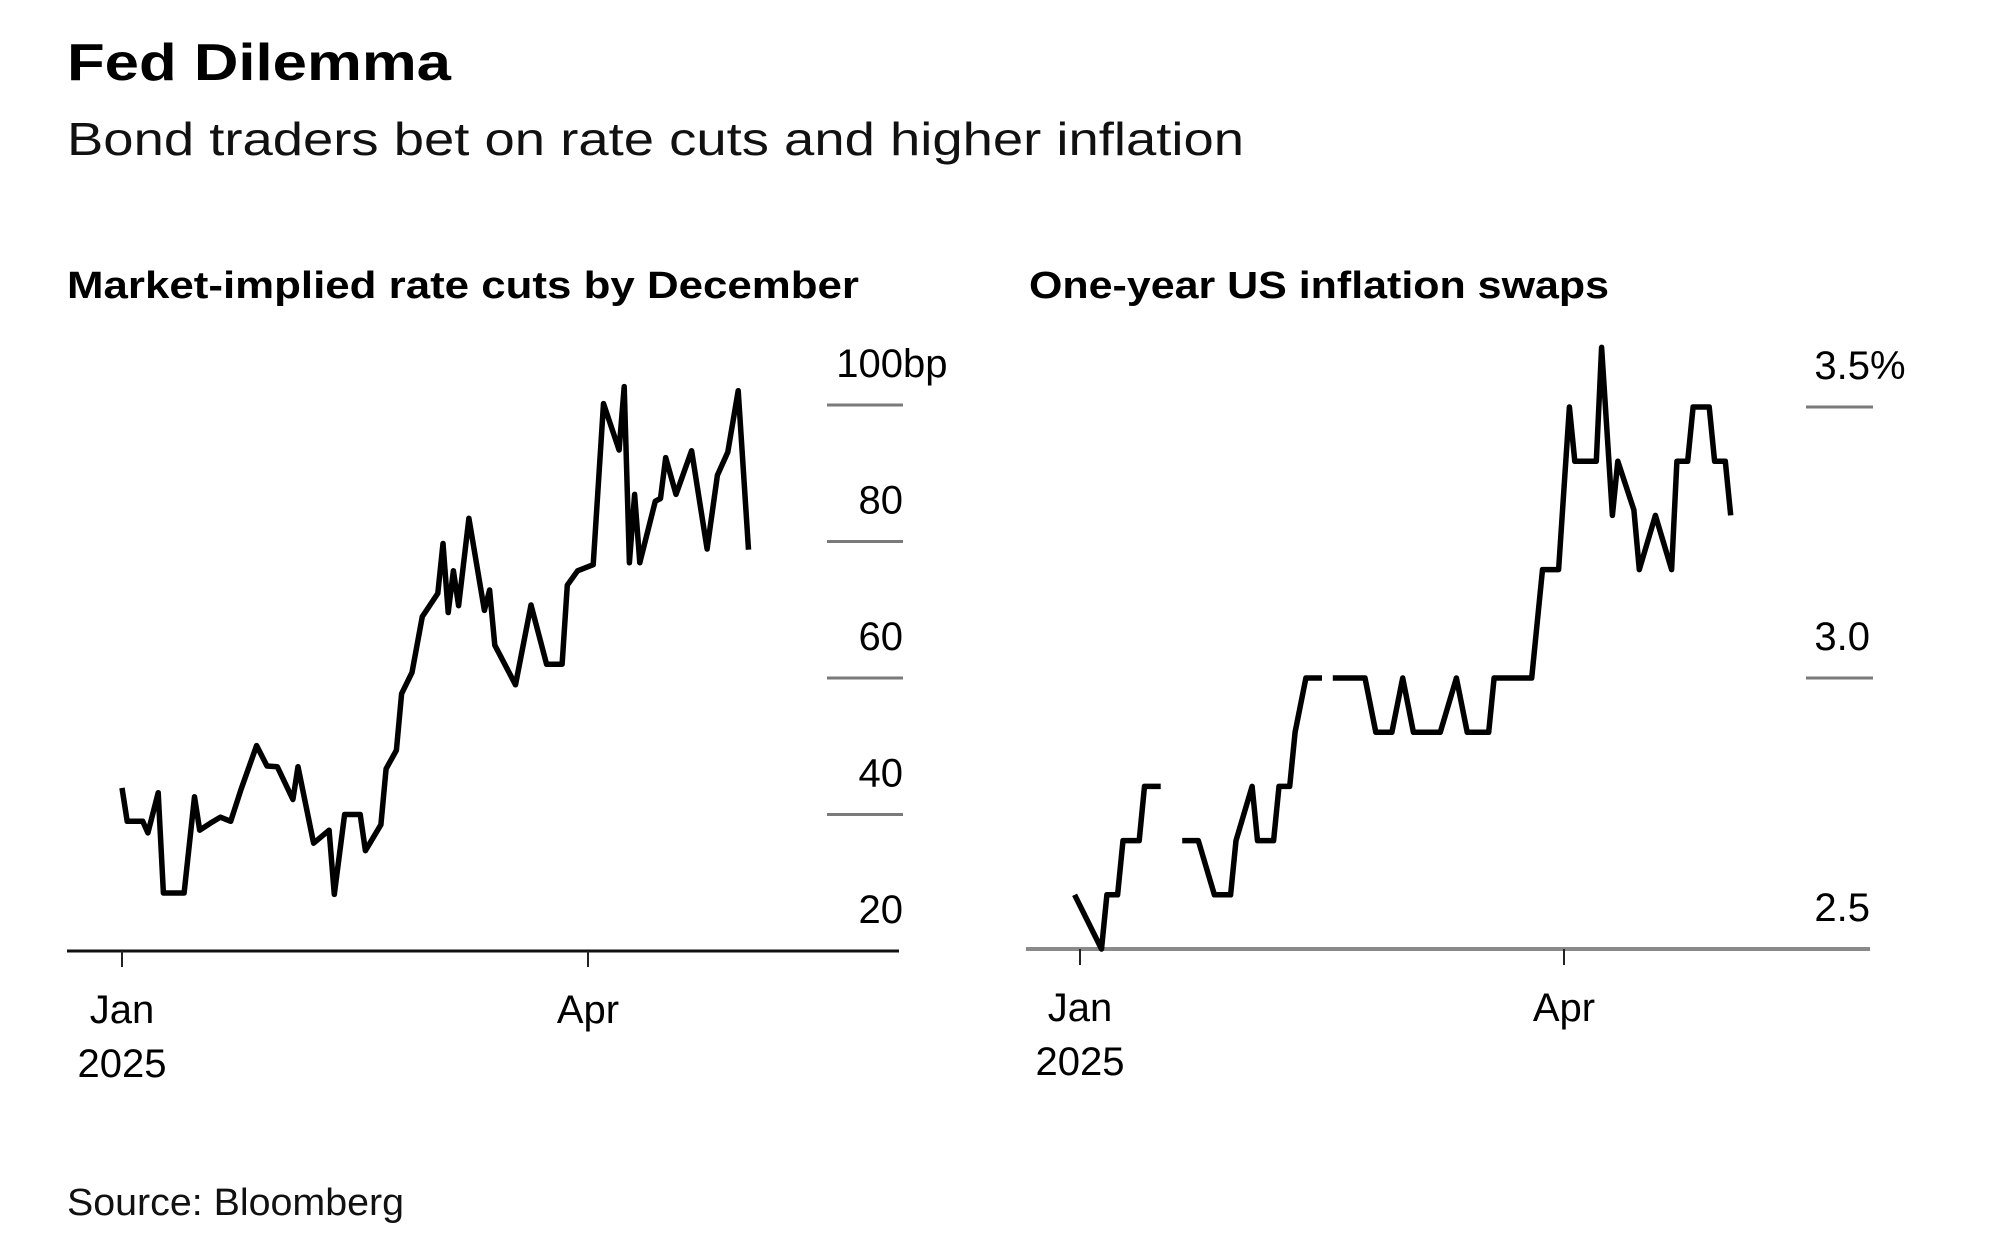  Describe the element at coordinates (1842, 637) in the screenshot. I see `inflation-swaps-y-tick-label: 3.0` at that location.